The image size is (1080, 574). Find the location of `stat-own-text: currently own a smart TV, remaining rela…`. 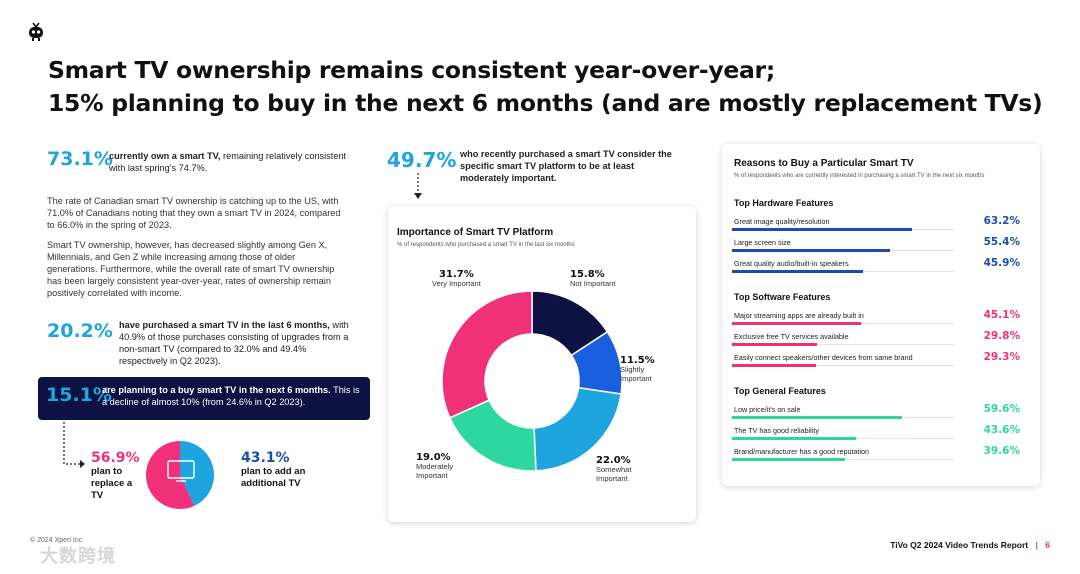

stat-own-text: currently own a smart TV, remaining rela… is located at coordinates (231, 162).